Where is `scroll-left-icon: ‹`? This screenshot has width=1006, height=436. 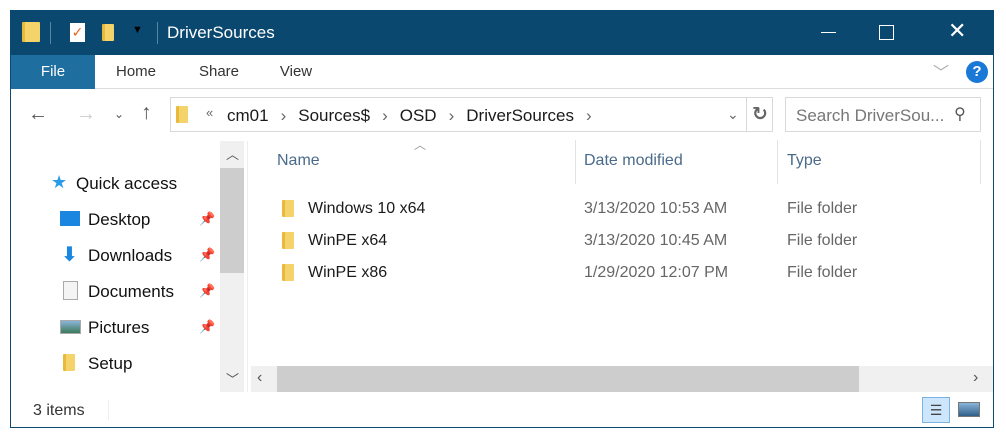
scroll-left-icon: ‹ is located at coordinates (260, 377).